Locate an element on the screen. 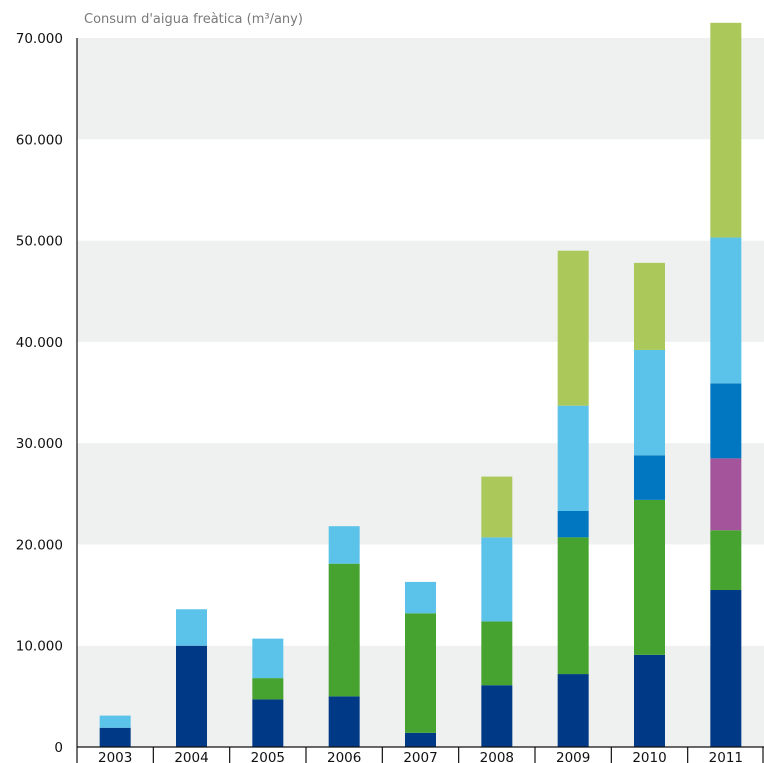  y-axis-label: Consum d'aigua freàtica (m³/any) is located at coordinates (193, 19).